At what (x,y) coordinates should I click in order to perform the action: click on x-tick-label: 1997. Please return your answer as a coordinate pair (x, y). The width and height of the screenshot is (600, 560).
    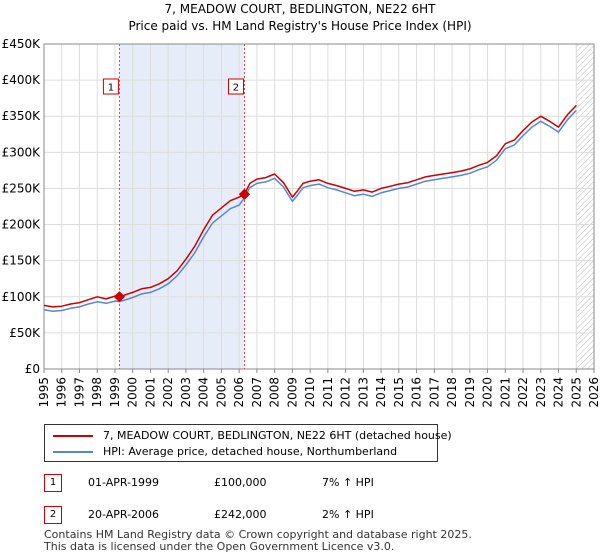
    Looking at the image, I should click on (79, 392).